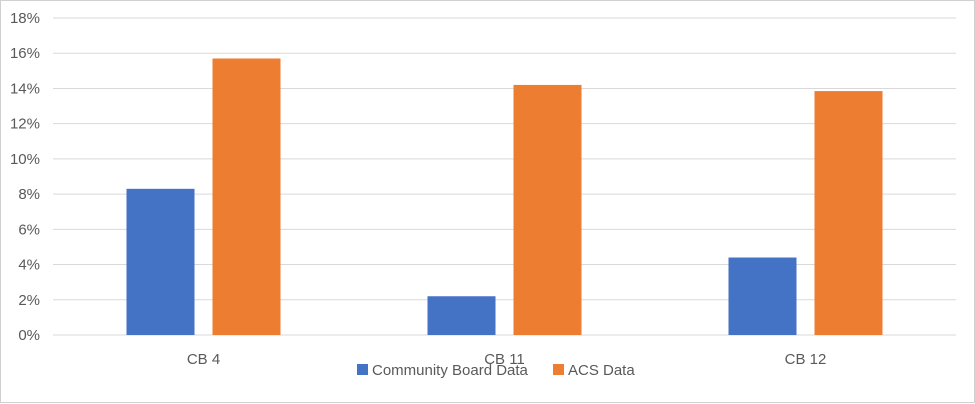 The width and height of the screenshot is (975, 404). What do you see at coordinates (29, 300) in the screenshot?
I see `y-tick-label: 2%` at bounding box center [29, 300].